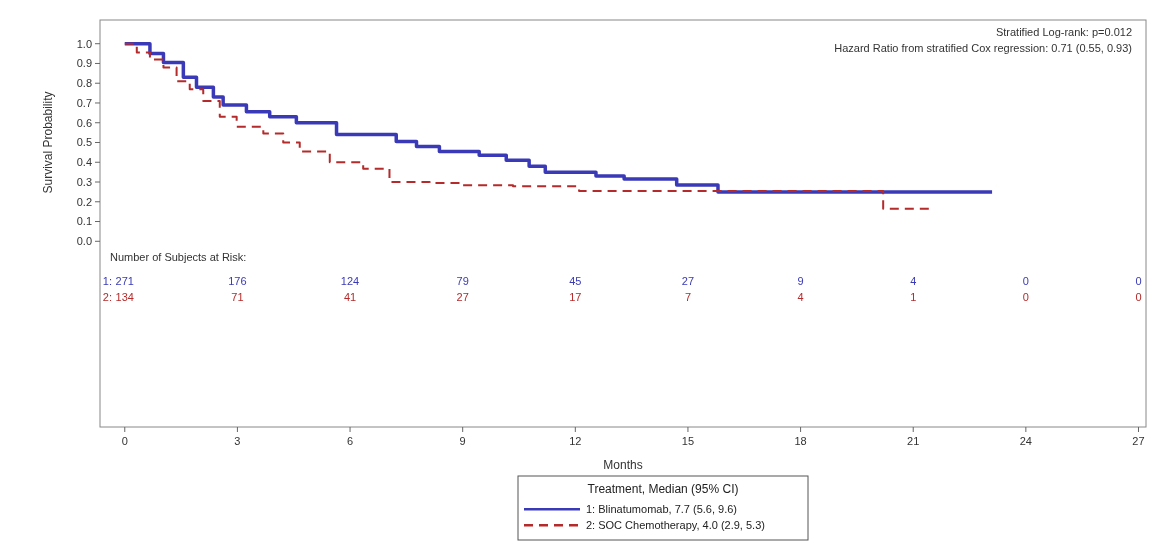 The width and height of the screenshot is (1173, 554). I want to click on y-tick-label: 0.6, so click(84, 122).